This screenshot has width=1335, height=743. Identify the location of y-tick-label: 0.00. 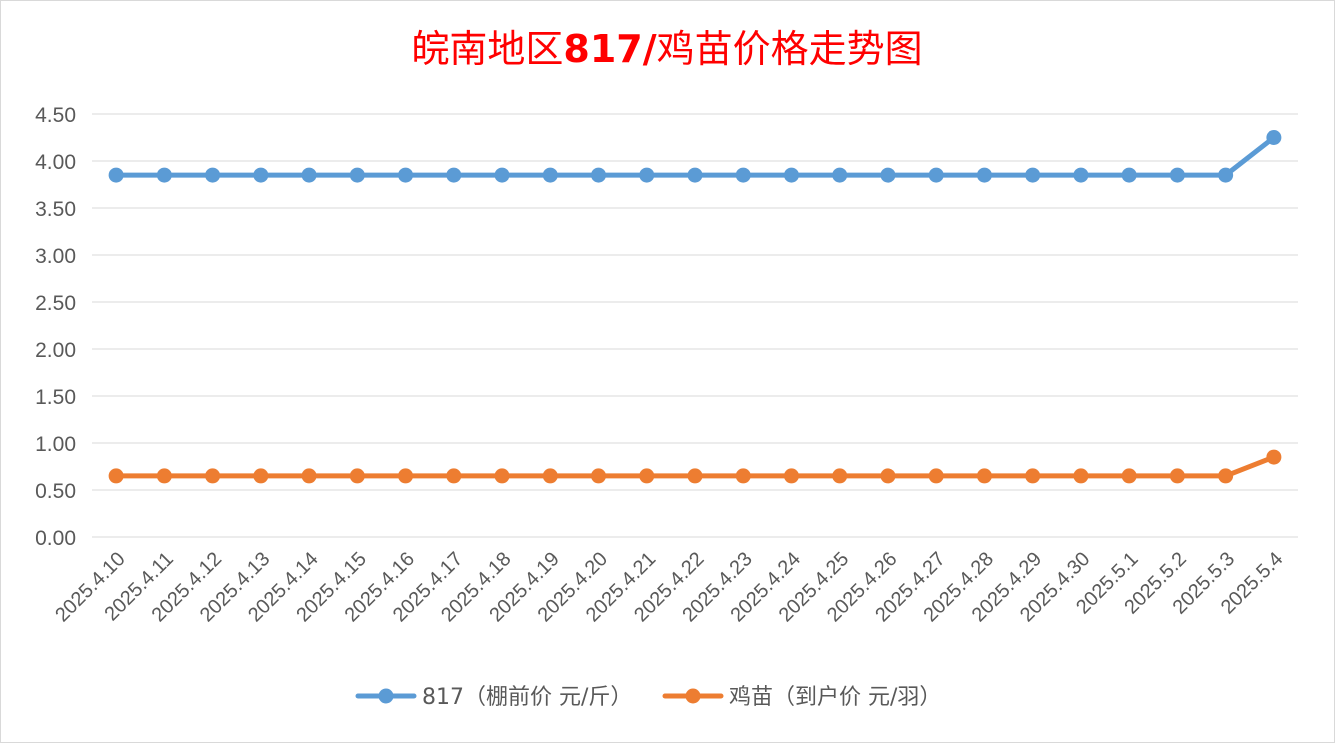
(55, 538).